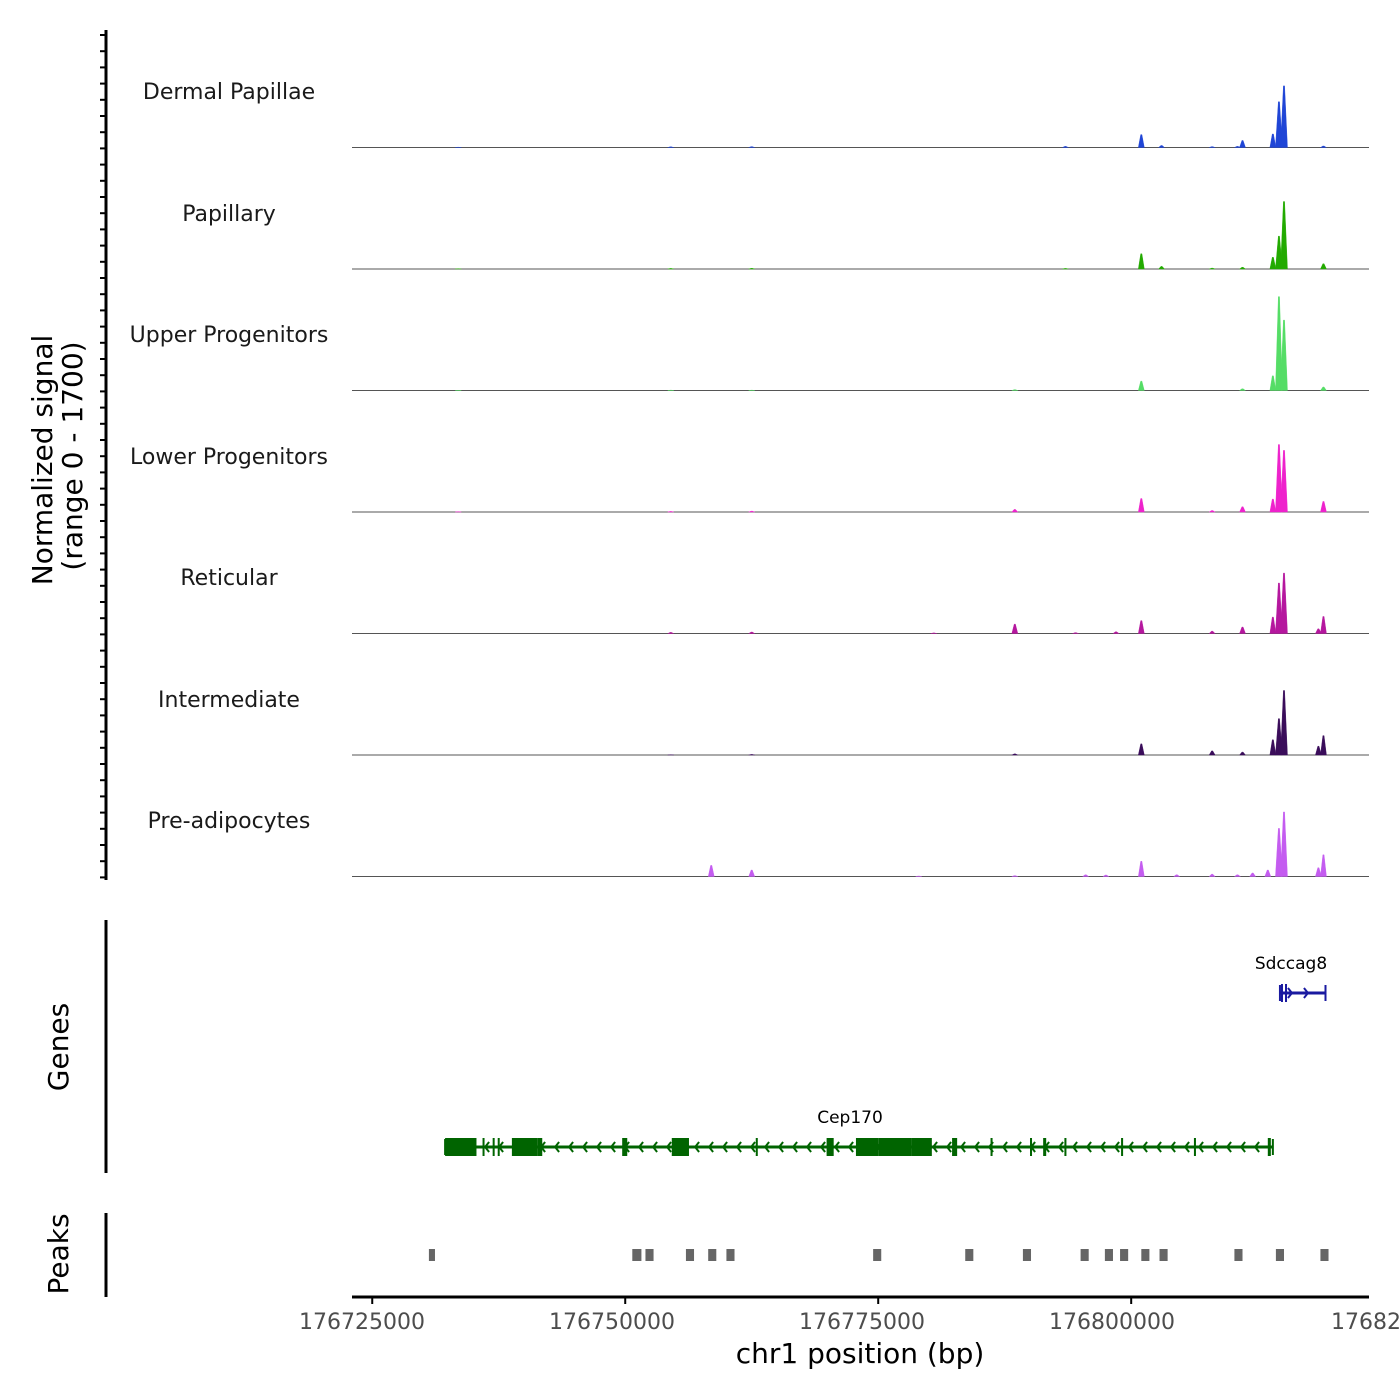  Describe the element at coordinates (229, 821) in the screenshot. I see `track-label-pre-adipocytes: Pre-adipocytes` at that location.